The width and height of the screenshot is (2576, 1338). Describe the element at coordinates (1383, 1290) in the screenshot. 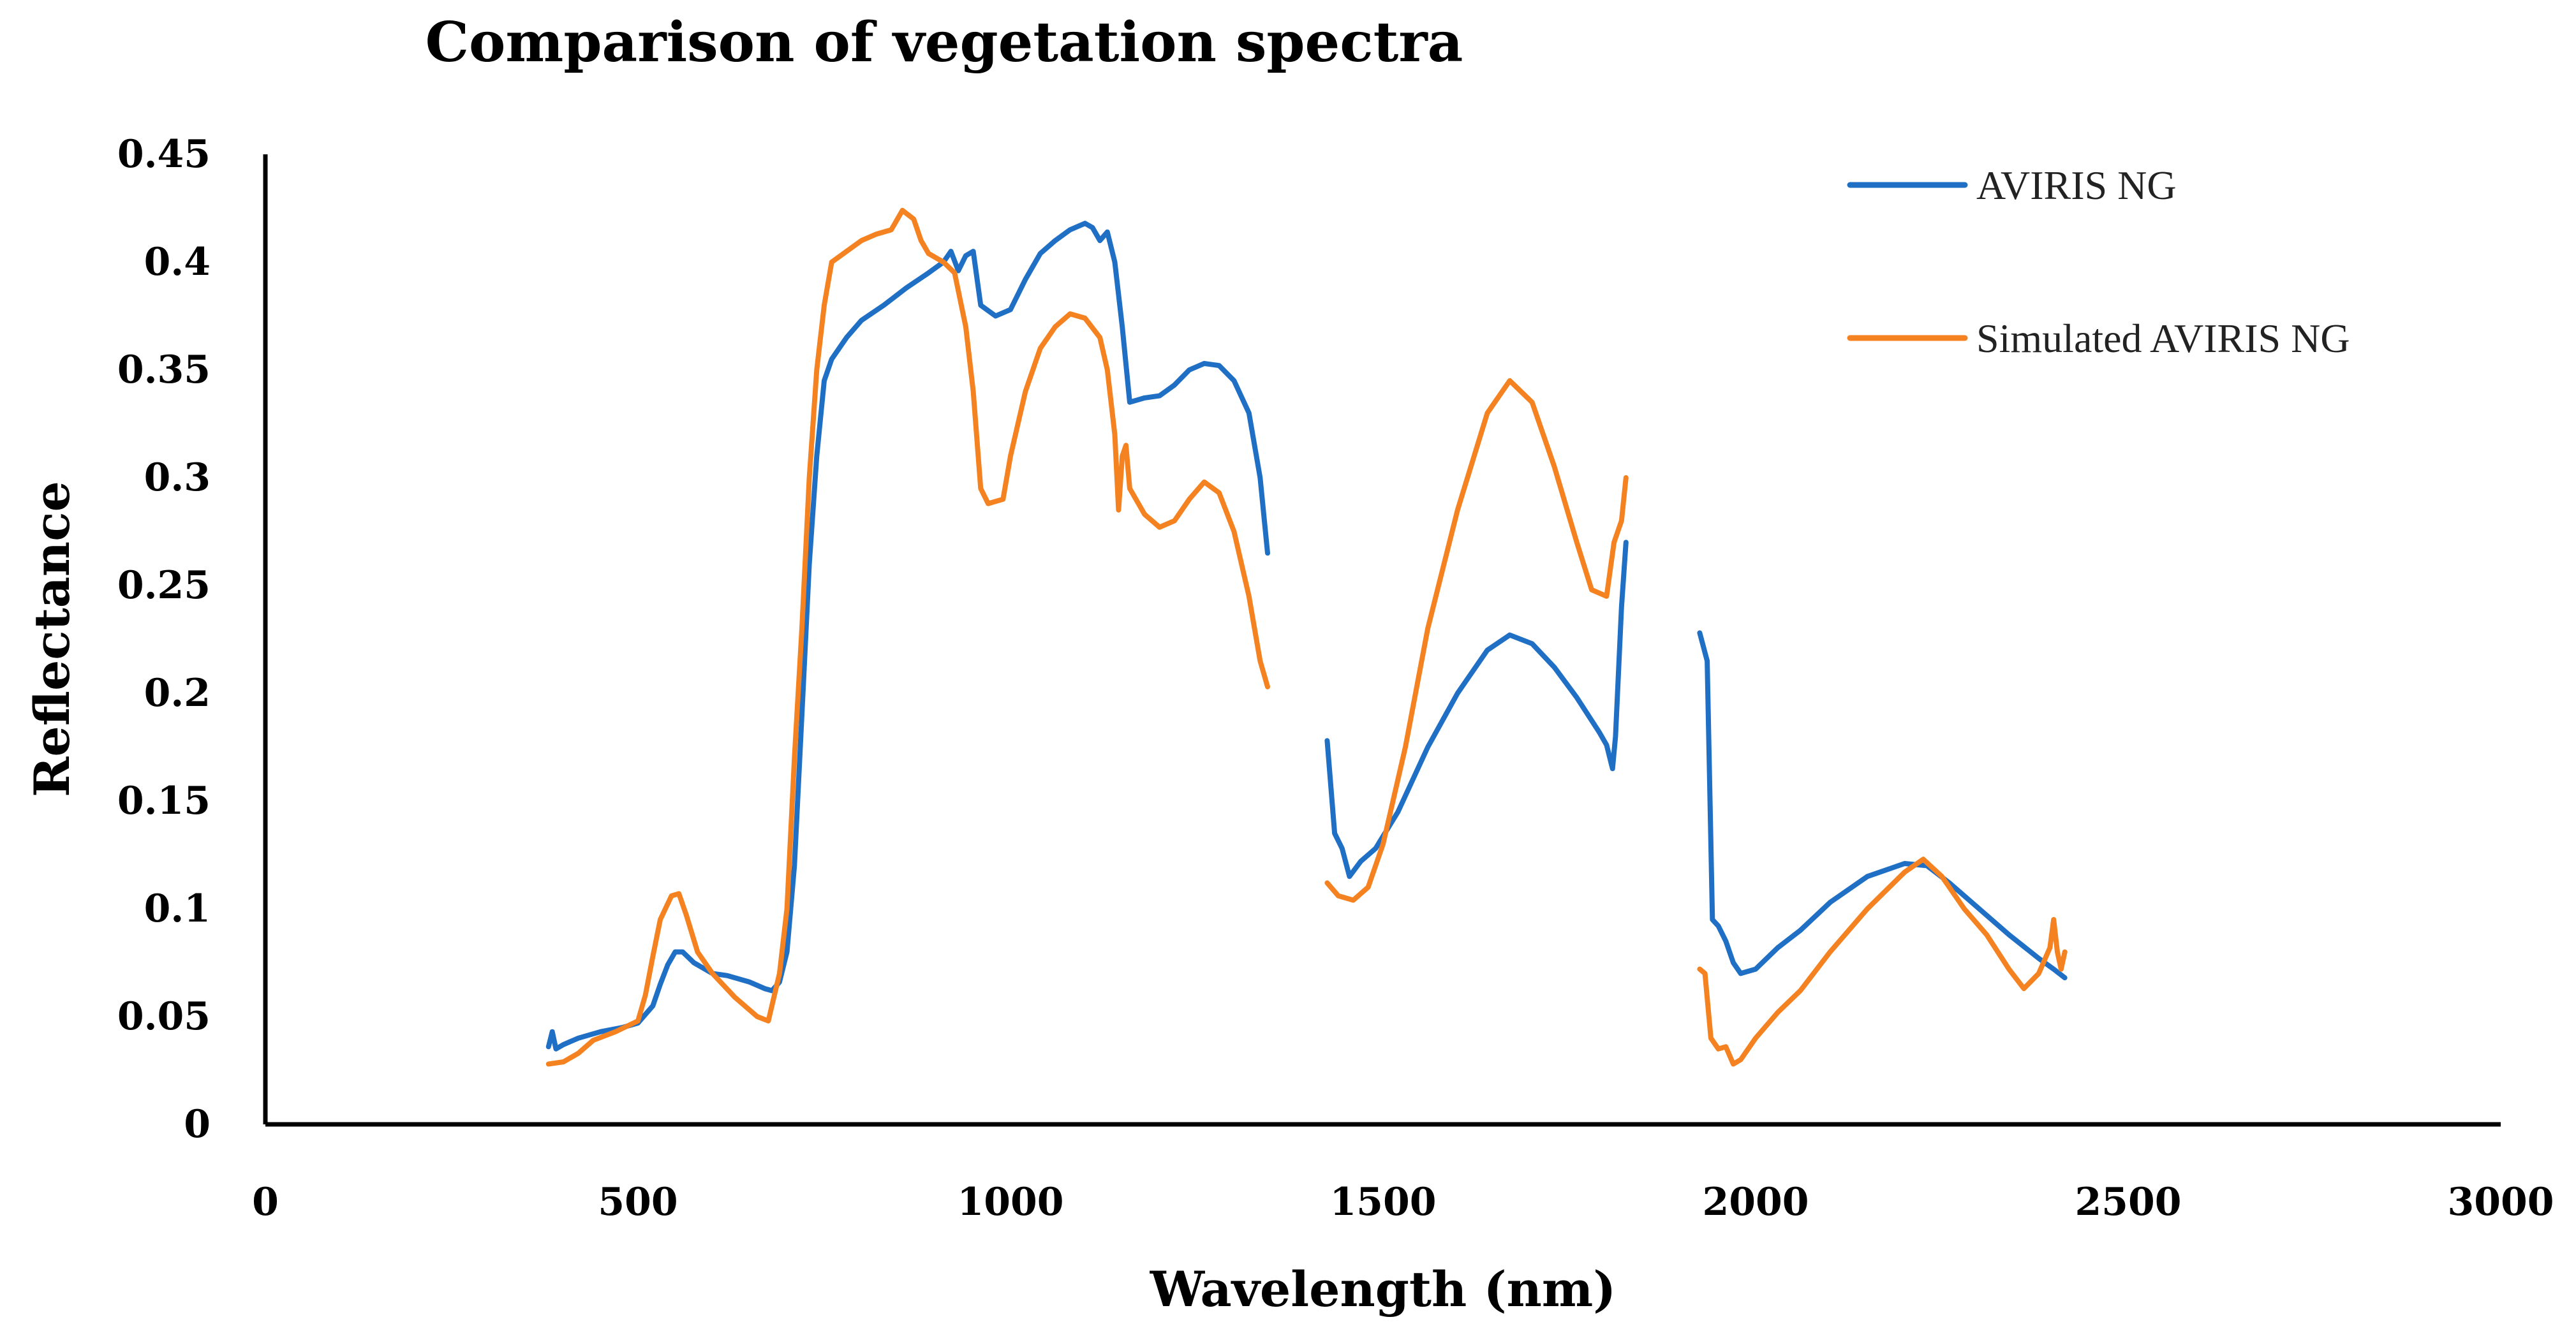

I see `x-axis-title: Wavelength (nm)` at that location.